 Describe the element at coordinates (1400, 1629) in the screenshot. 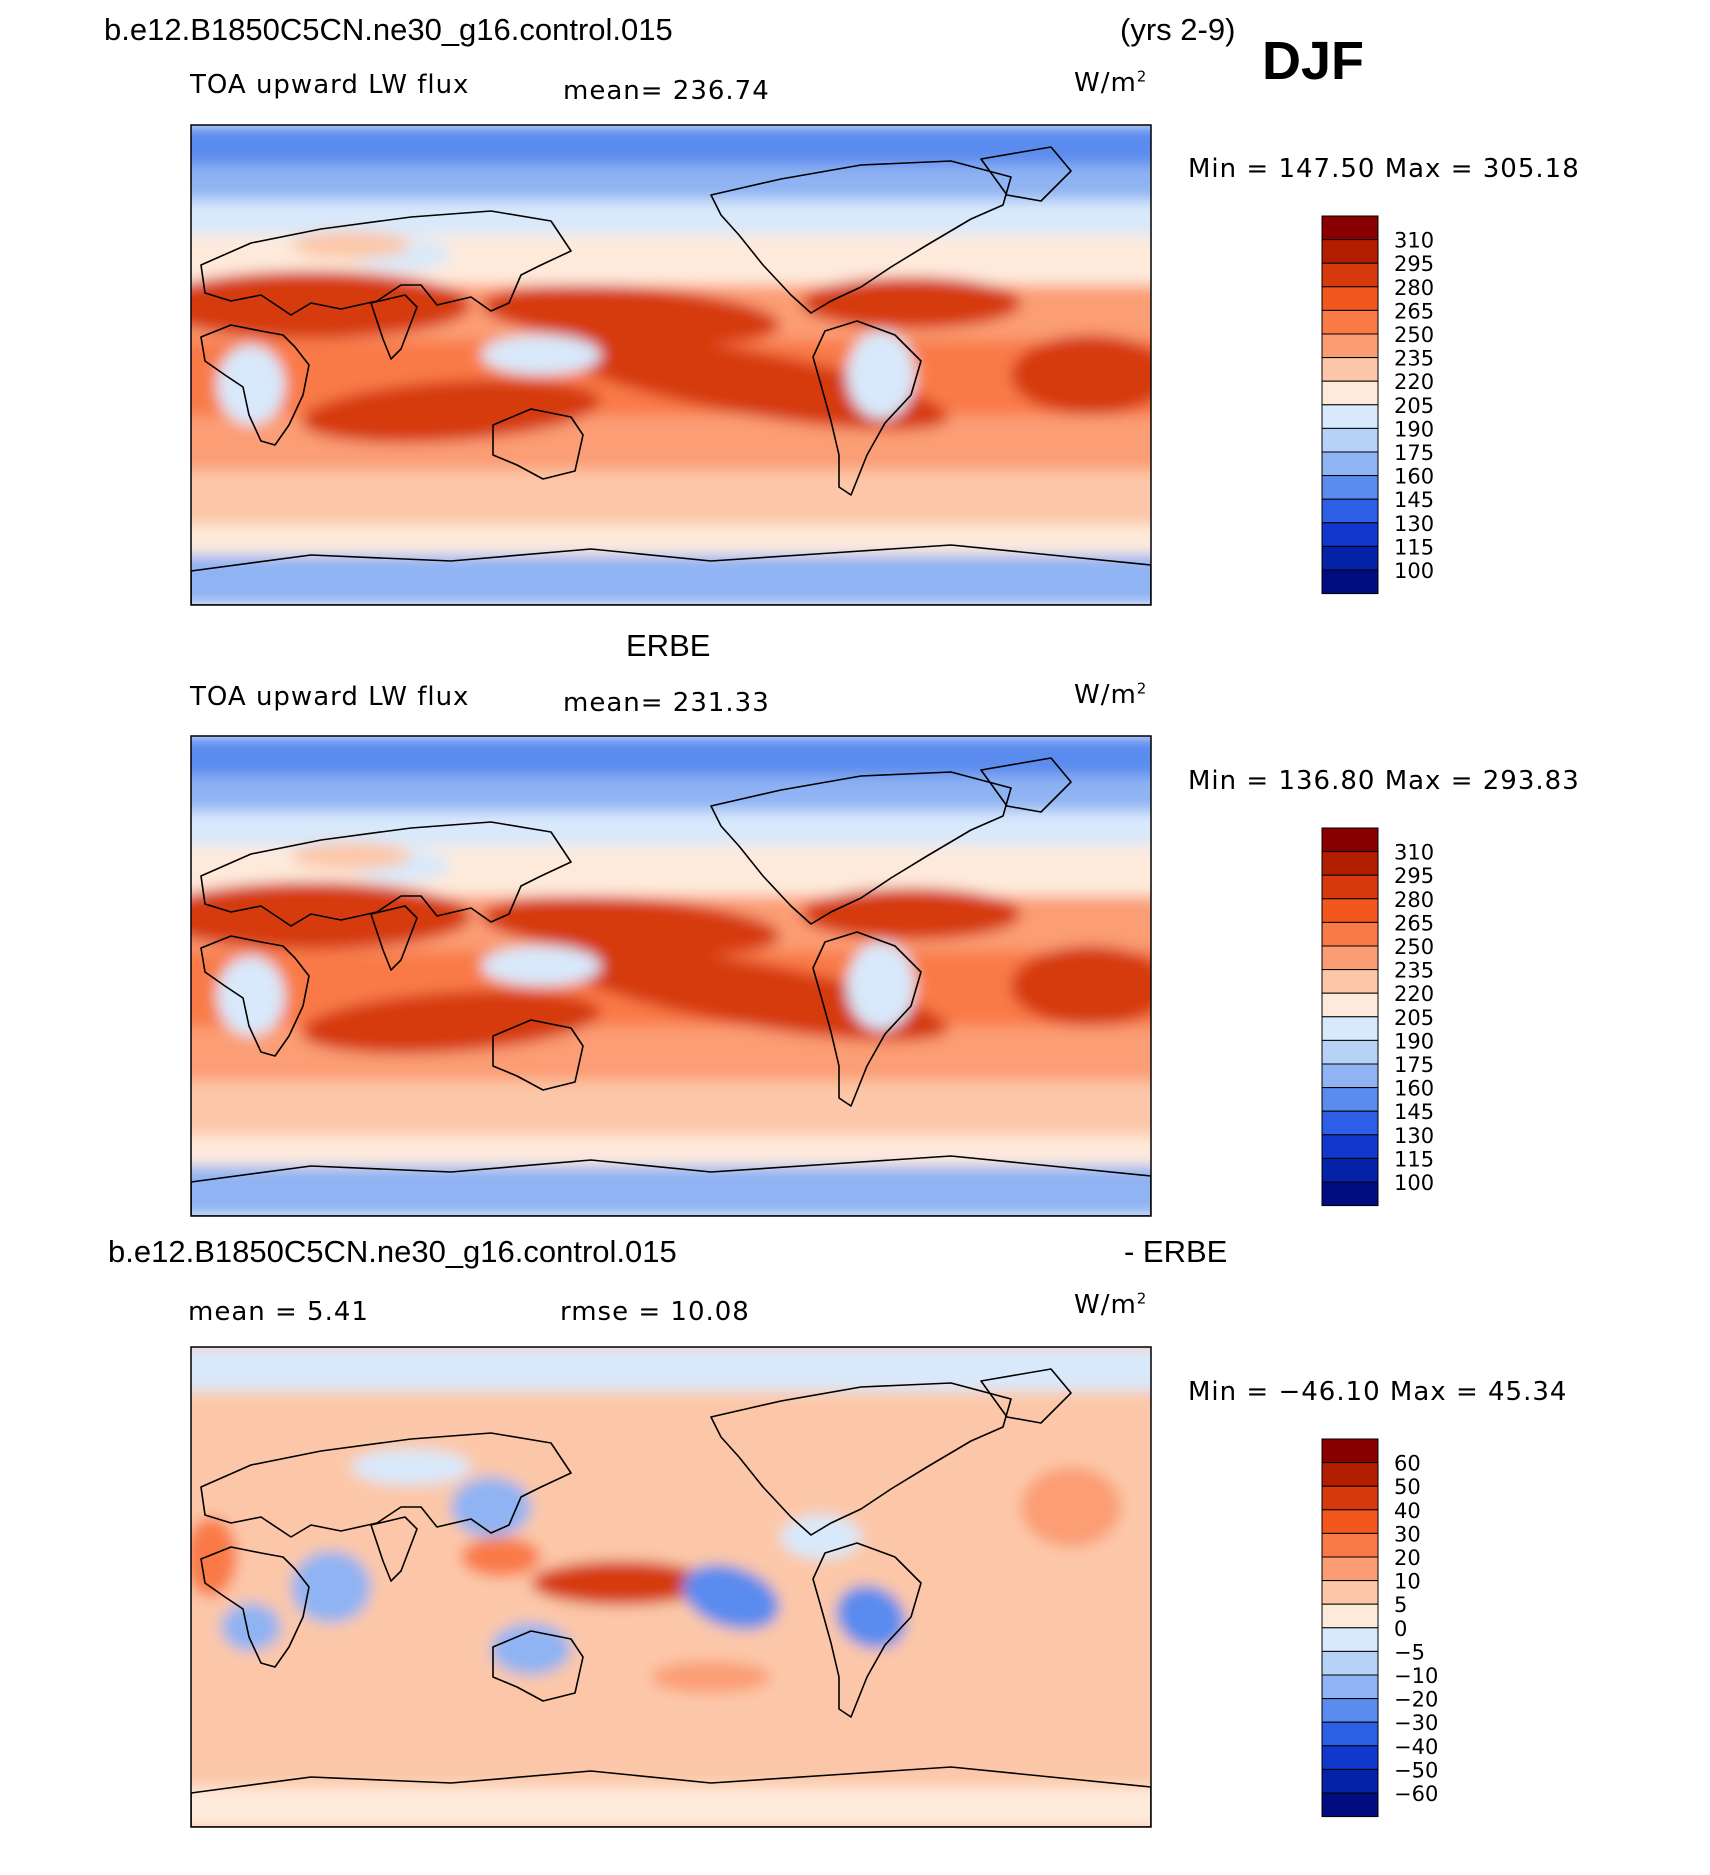

I see `panel3-colorbar-tick-label: 0` at that location.